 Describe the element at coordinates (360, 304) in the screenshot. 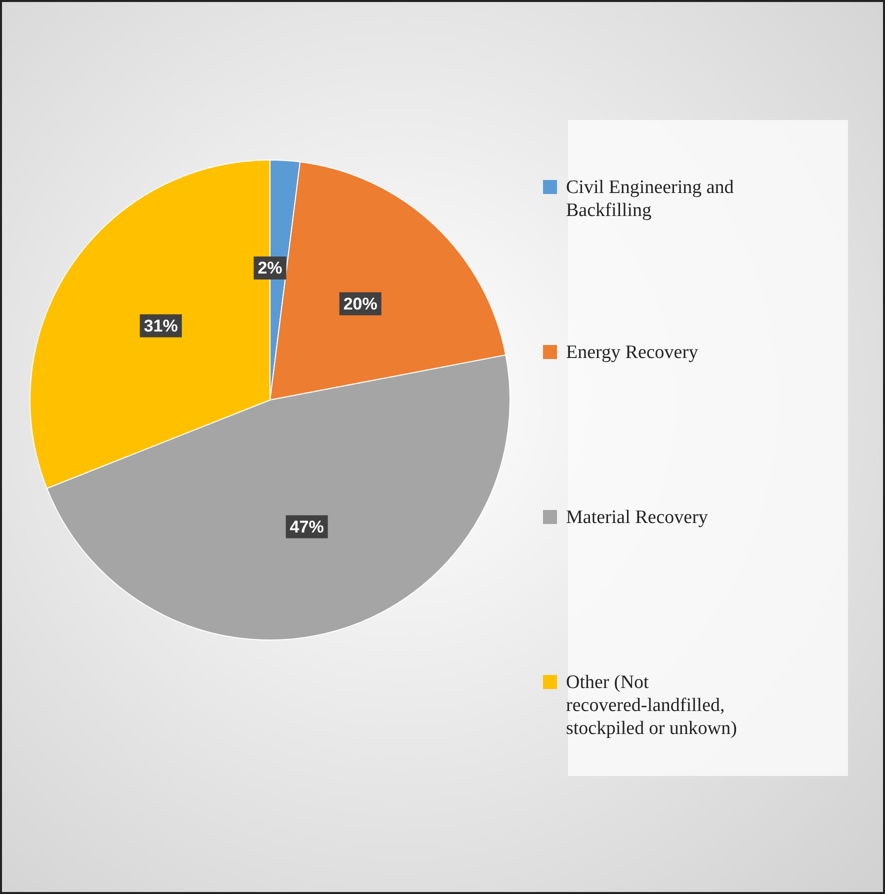

I see `data-label: 20%` at that location.